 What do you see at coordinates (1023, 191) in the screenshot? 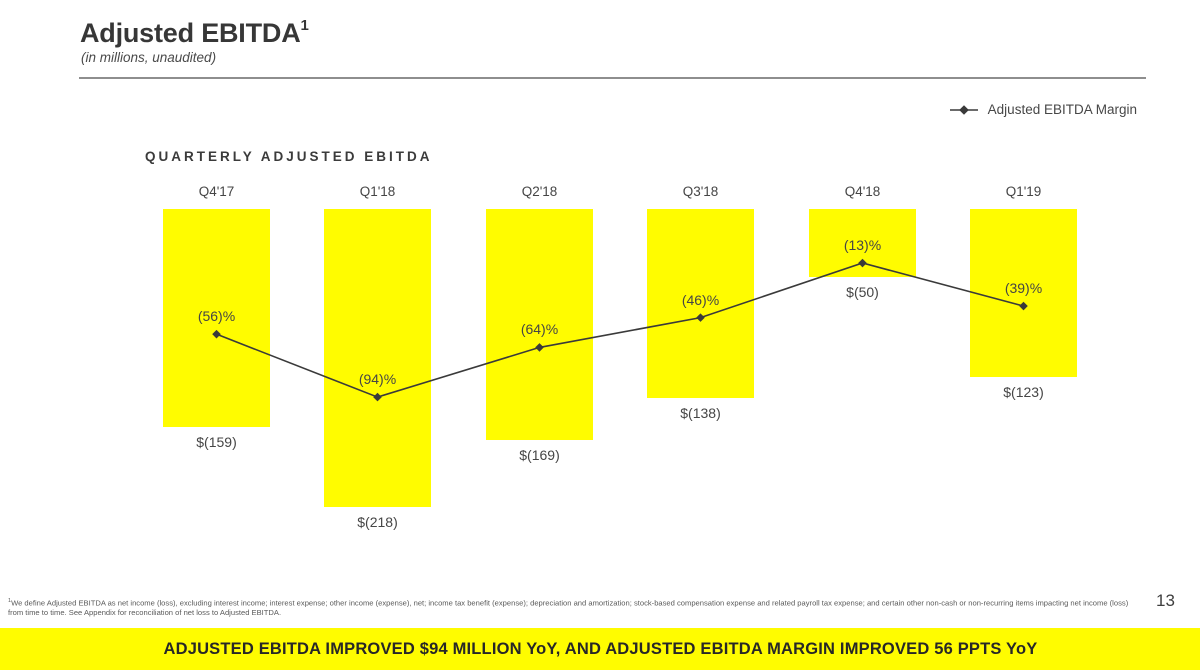
I see `category-label-6: Q1'19` at bounding box center [1023, 191].